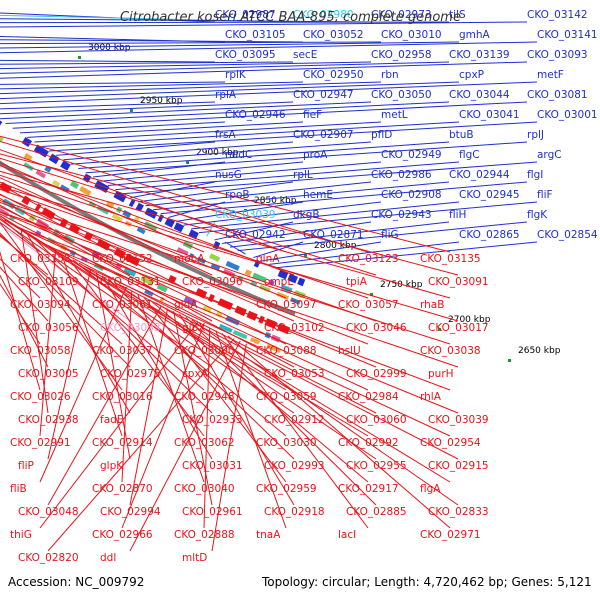  I want to click on gene-label: flgK, so click(537, 215).